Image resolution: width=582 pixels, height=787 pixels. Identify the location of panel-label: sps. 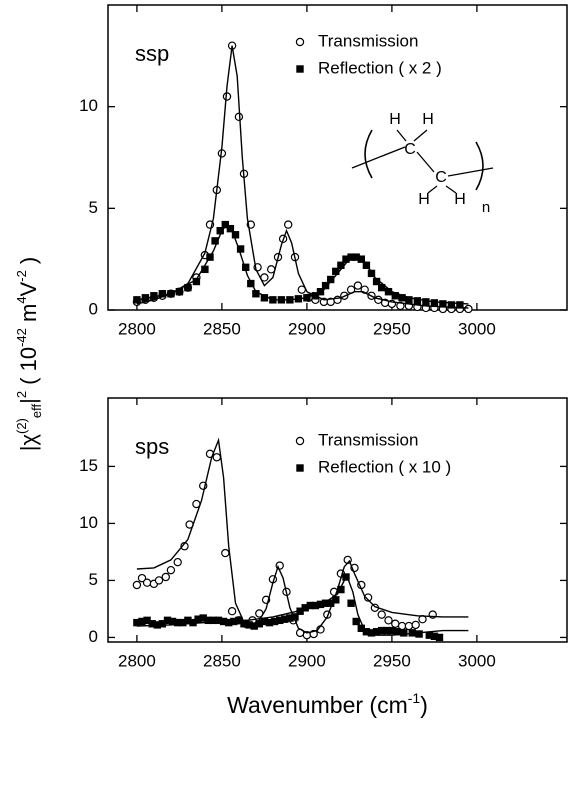
(152, 446).